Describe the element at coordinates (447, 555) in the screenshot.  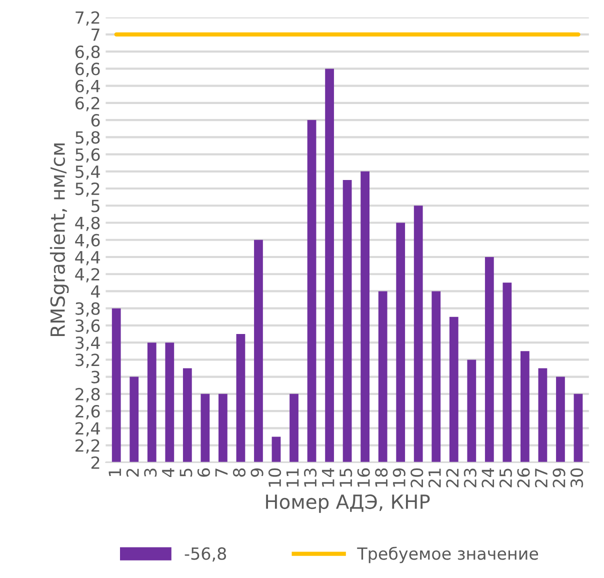
I see `legend-label: Требуемое значение` at that location.